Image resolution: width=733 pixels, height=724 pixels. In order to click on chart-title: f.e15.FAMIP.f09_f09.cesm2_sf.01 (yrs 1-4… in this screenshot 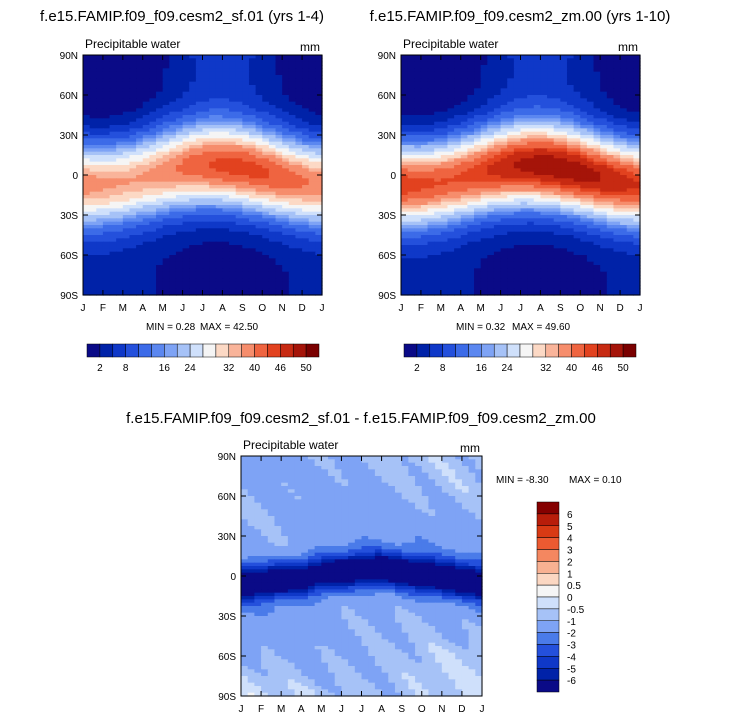, I will do `click(182, 16)`.